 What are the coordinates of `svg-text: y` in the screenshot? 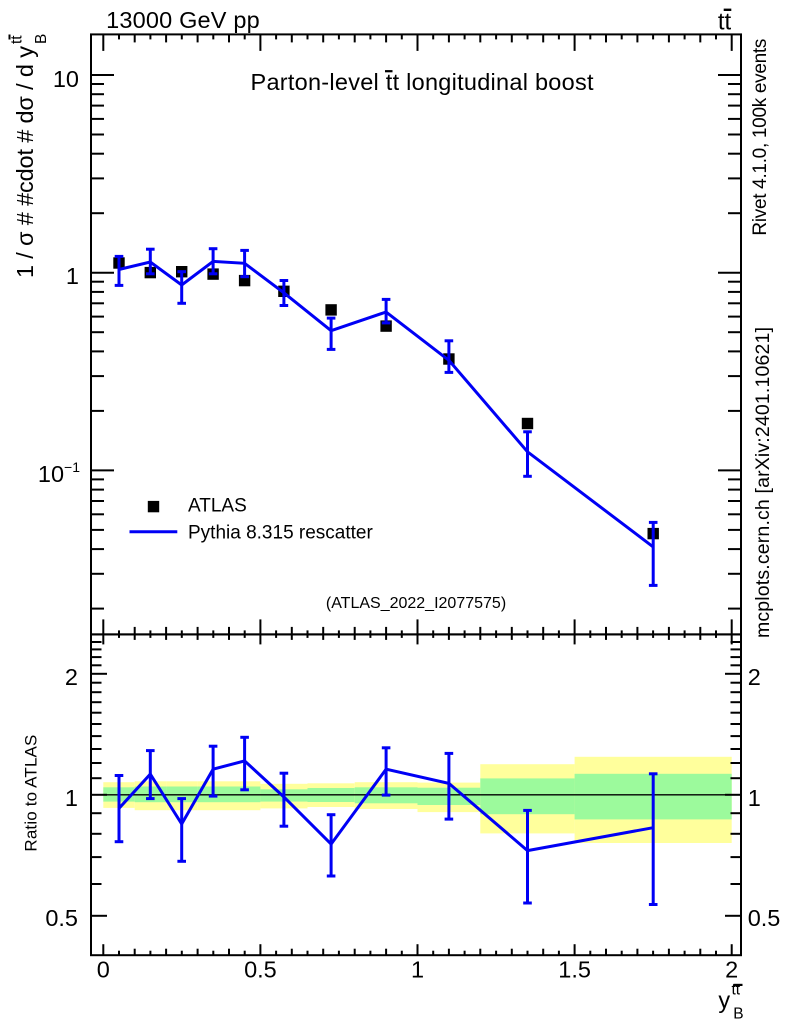 It's located at (724, 1000).